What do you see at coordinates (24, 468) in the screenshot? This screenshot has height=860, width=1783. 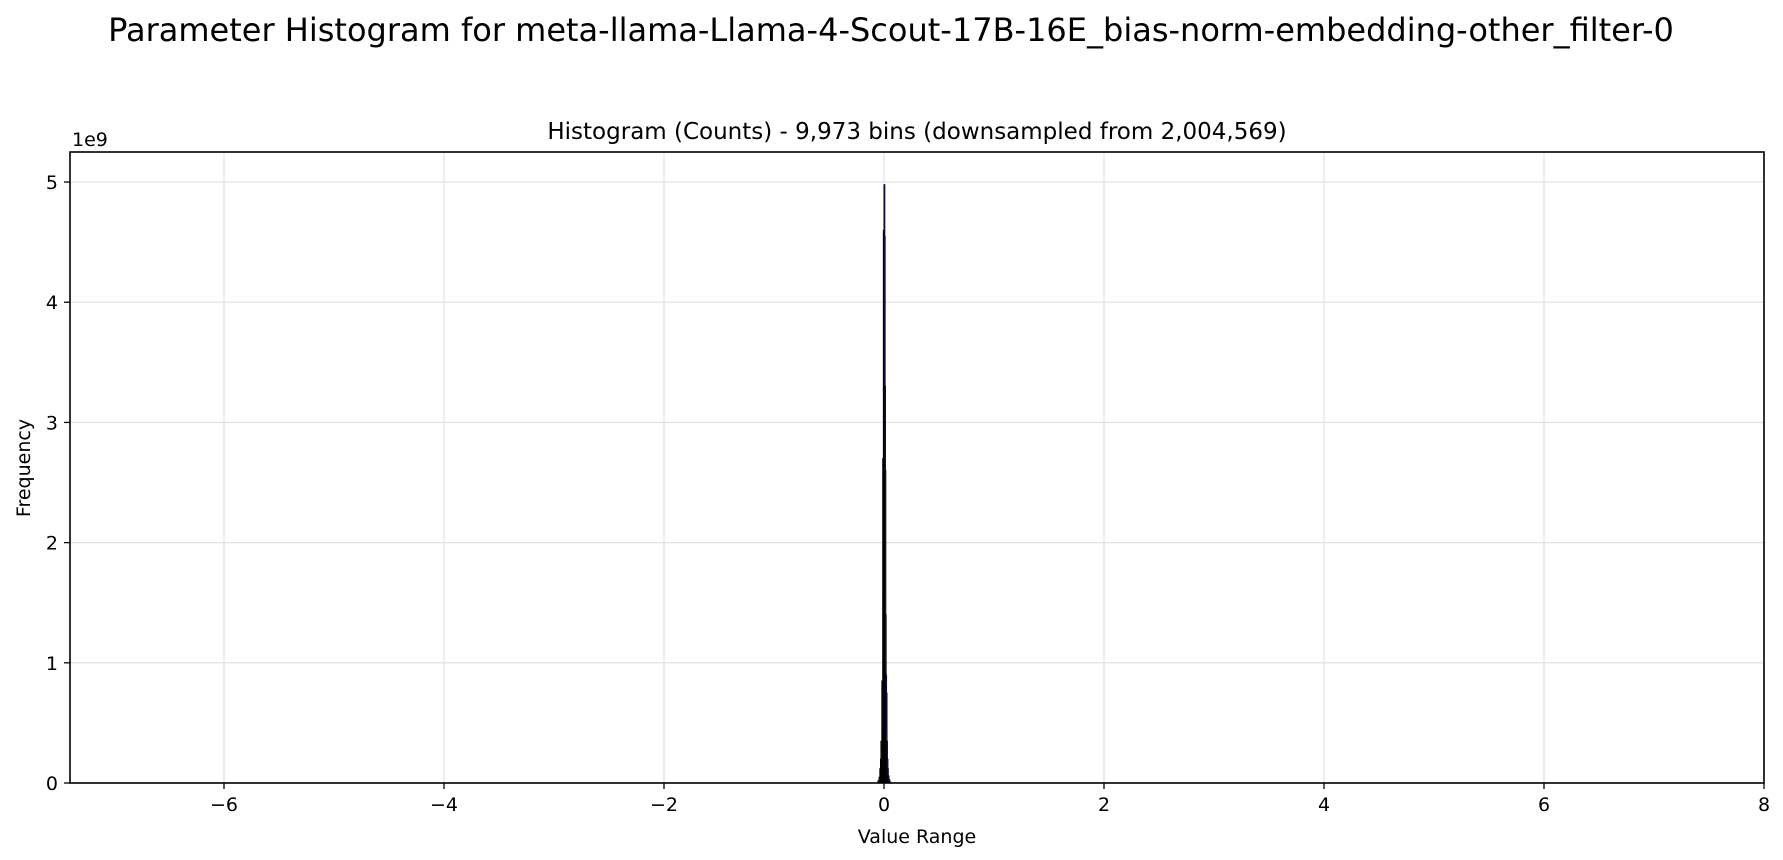 I see `y-axis-label: Frequency` at bounding box center [24, 468].